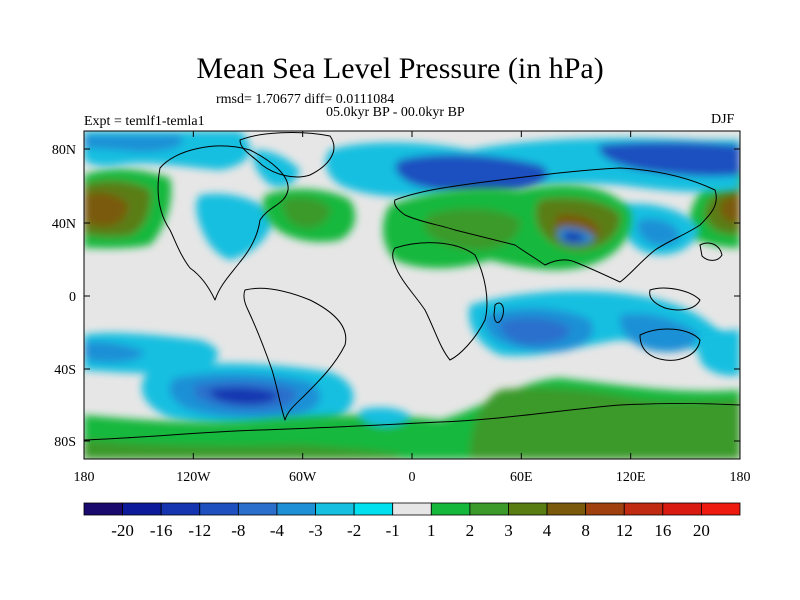 The image size is (800, 600). What do you see at coordinates (508, 530) in the screenshot?
I see `colorbar-label: 3` at bounding box center [508, 530].